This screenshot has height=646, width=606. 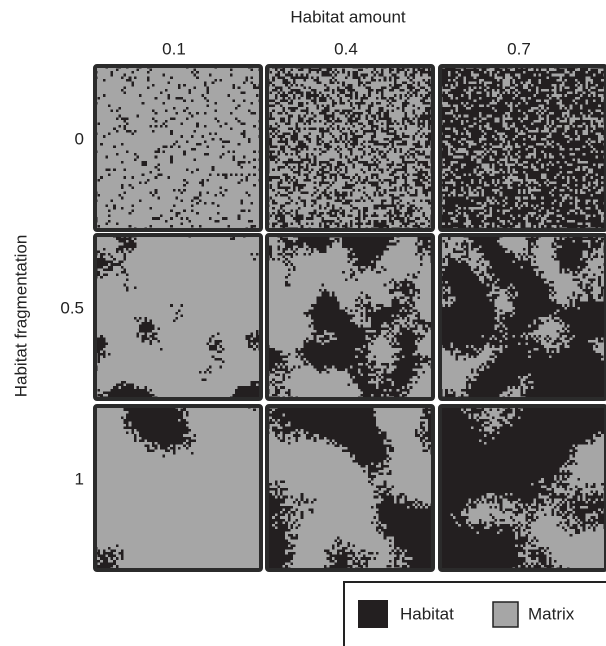 I want to click on legend-frame, so click(x=474, y=613).